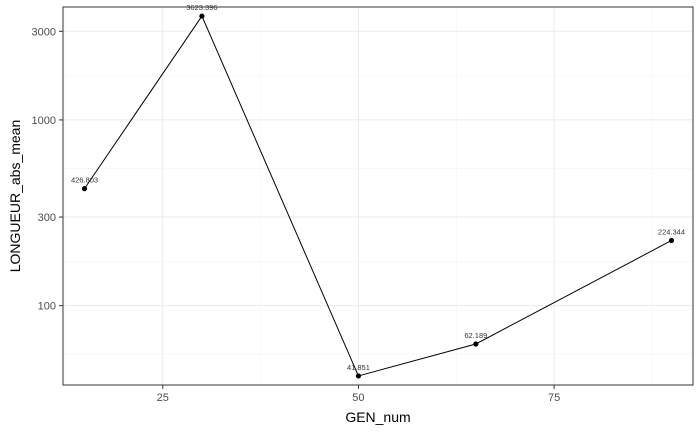 Image resolution: width=700 pixels, height=432 pixels. What do you see at coordinates (15, 196) in the screenshot?
I see `y-axis-title: LONGUEUR_abs_mean` at bounding box center [15, 196].